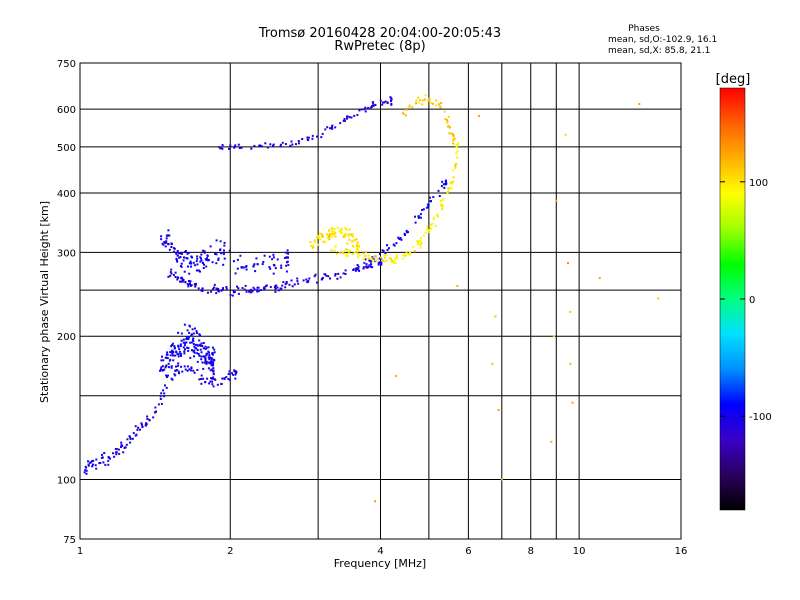  What do you see at coordinates (659, 51) in the screenshot?
I see `legend-line-x: mean, sd,X: 85.8, 21.1` at bounding box center [659, 51].